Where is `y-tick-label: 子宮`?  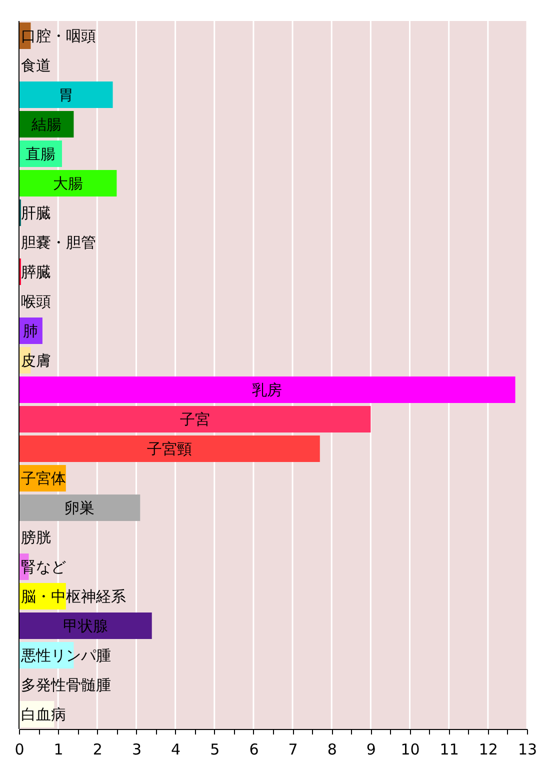 y-tick-label: 子宮 is located at coordinates (195, 419).